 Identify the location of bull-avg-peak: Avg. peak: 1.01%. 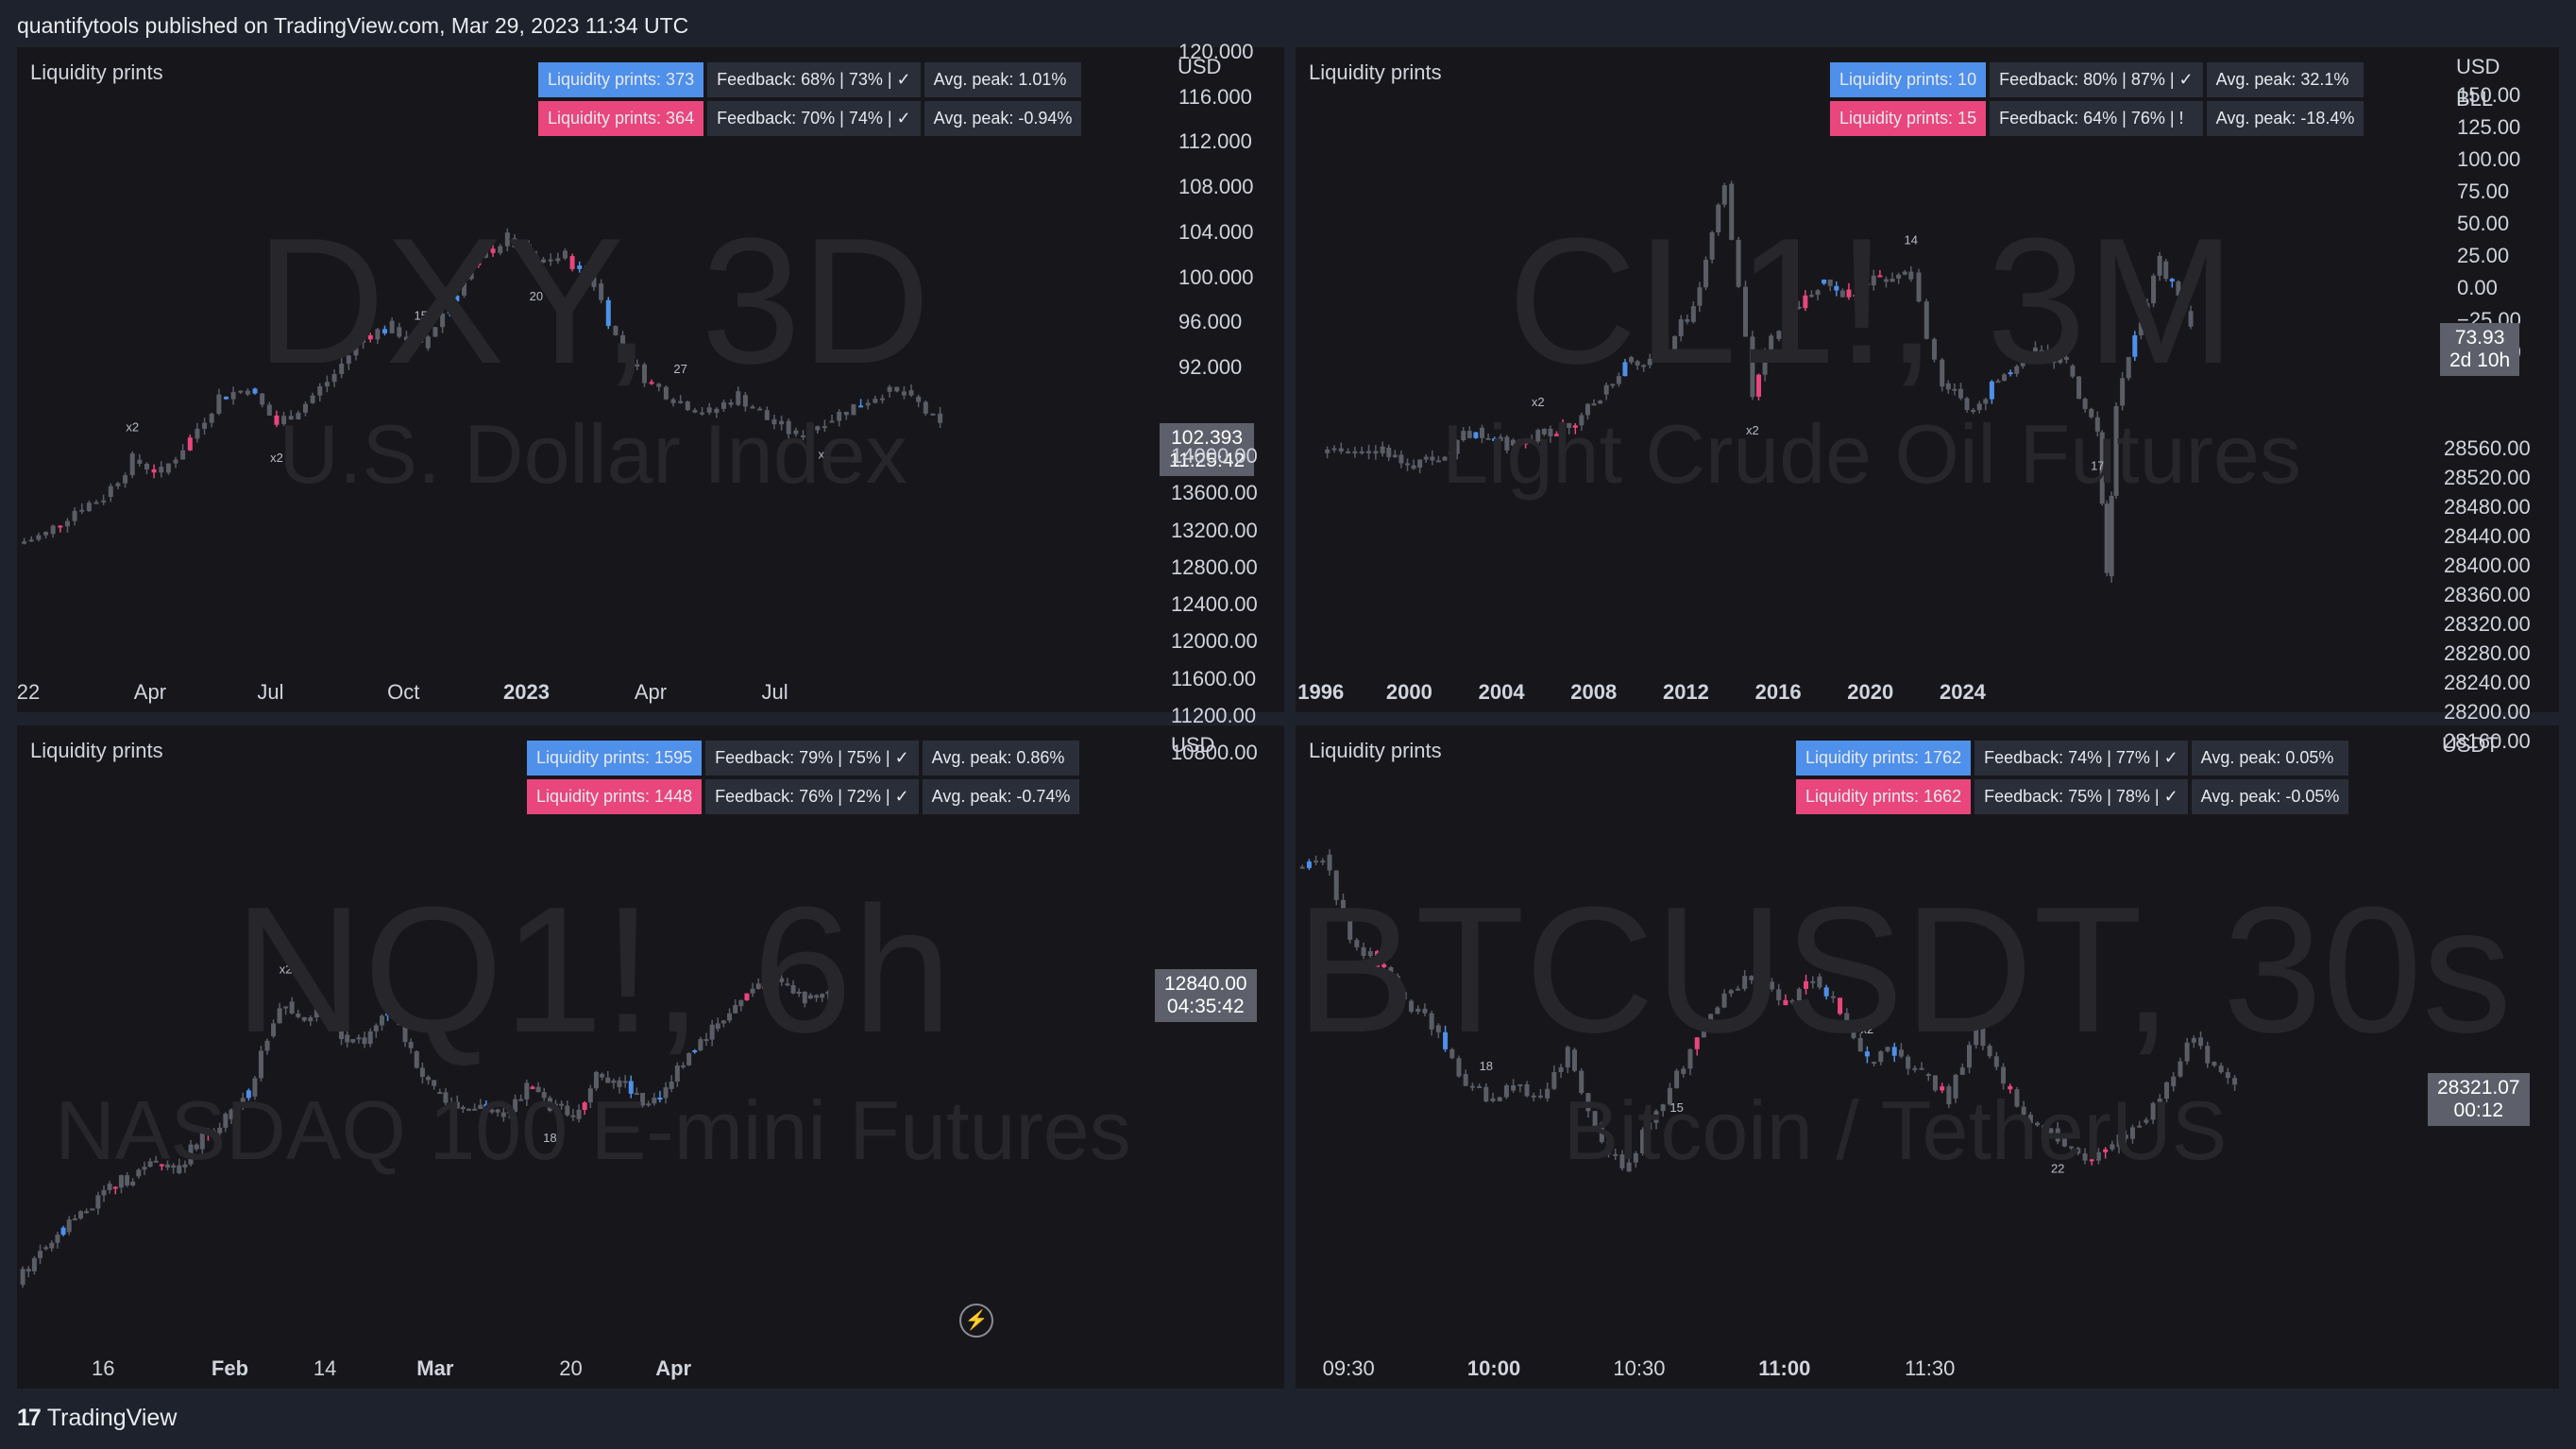
(1003, 79).